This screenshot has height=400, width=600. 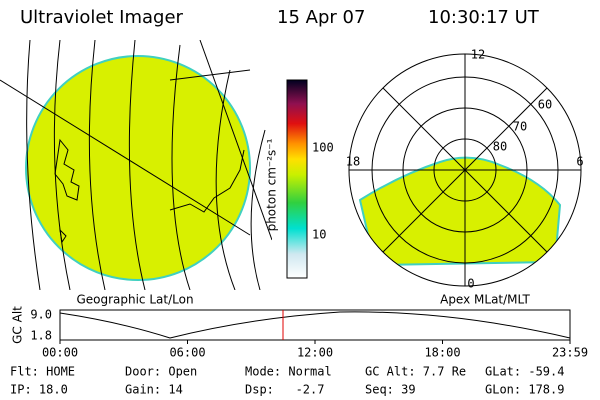 I want to click on timeline-ytick: 1.8, so click(x=41, y=336).